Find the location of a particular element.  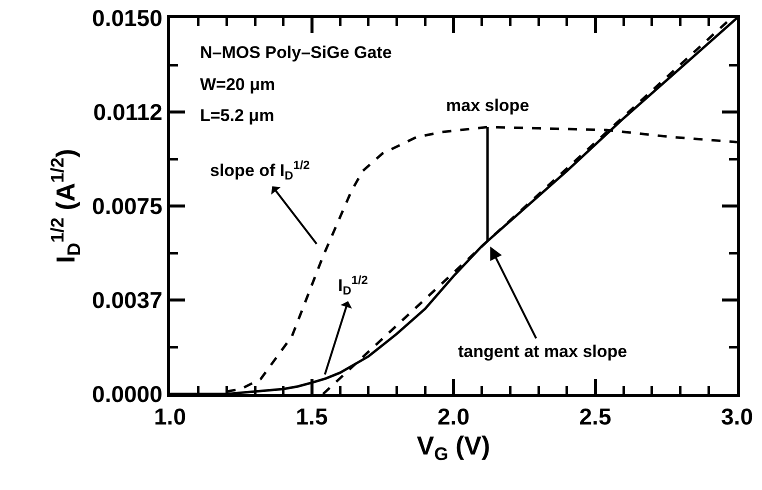

annotation: N–MOS Poly–SiGe Gate is located at coordinates (296, 52).